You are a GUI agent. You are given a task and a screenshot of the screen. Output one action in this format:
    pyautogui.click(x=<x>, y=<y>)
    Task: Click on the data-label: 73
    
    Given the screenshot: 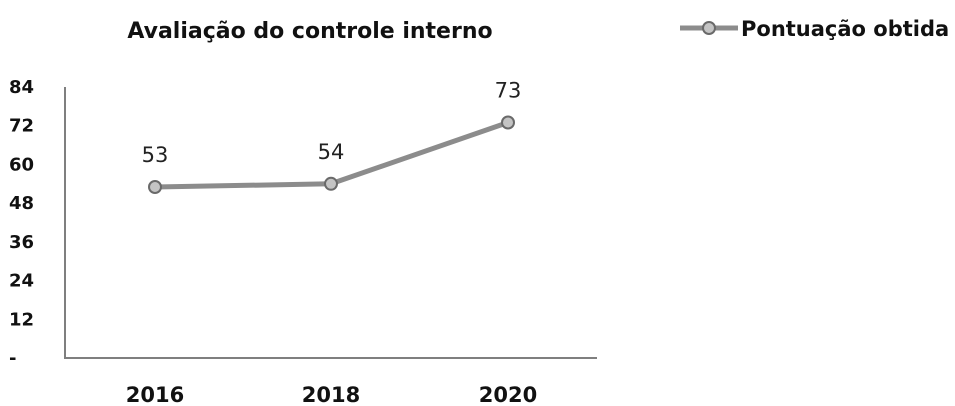 What is the action you would take?
    pyautogui.click(x=508, y=90)
    